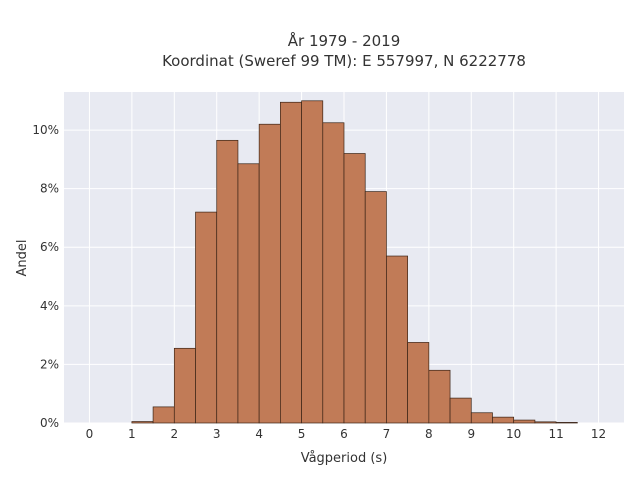 Image resolution: width=640 pixels, height=480 pixels. I want to click on x-axis-label: Vågperiod (s), so click(344, 458).